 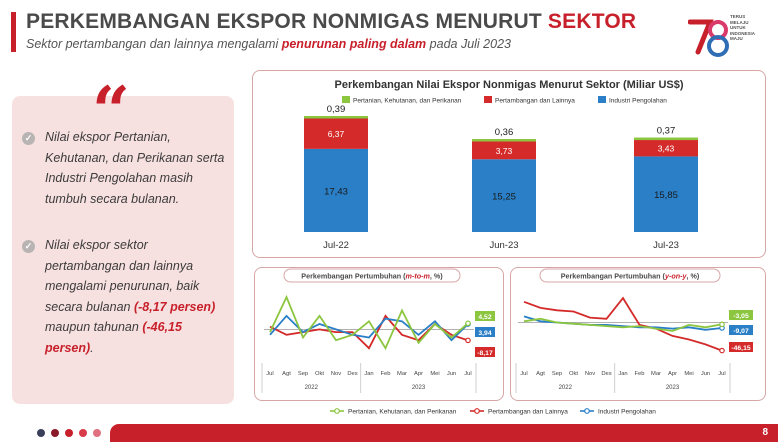 I want to click on bar-label-industri: 17,43, so click(x=336, y=191).